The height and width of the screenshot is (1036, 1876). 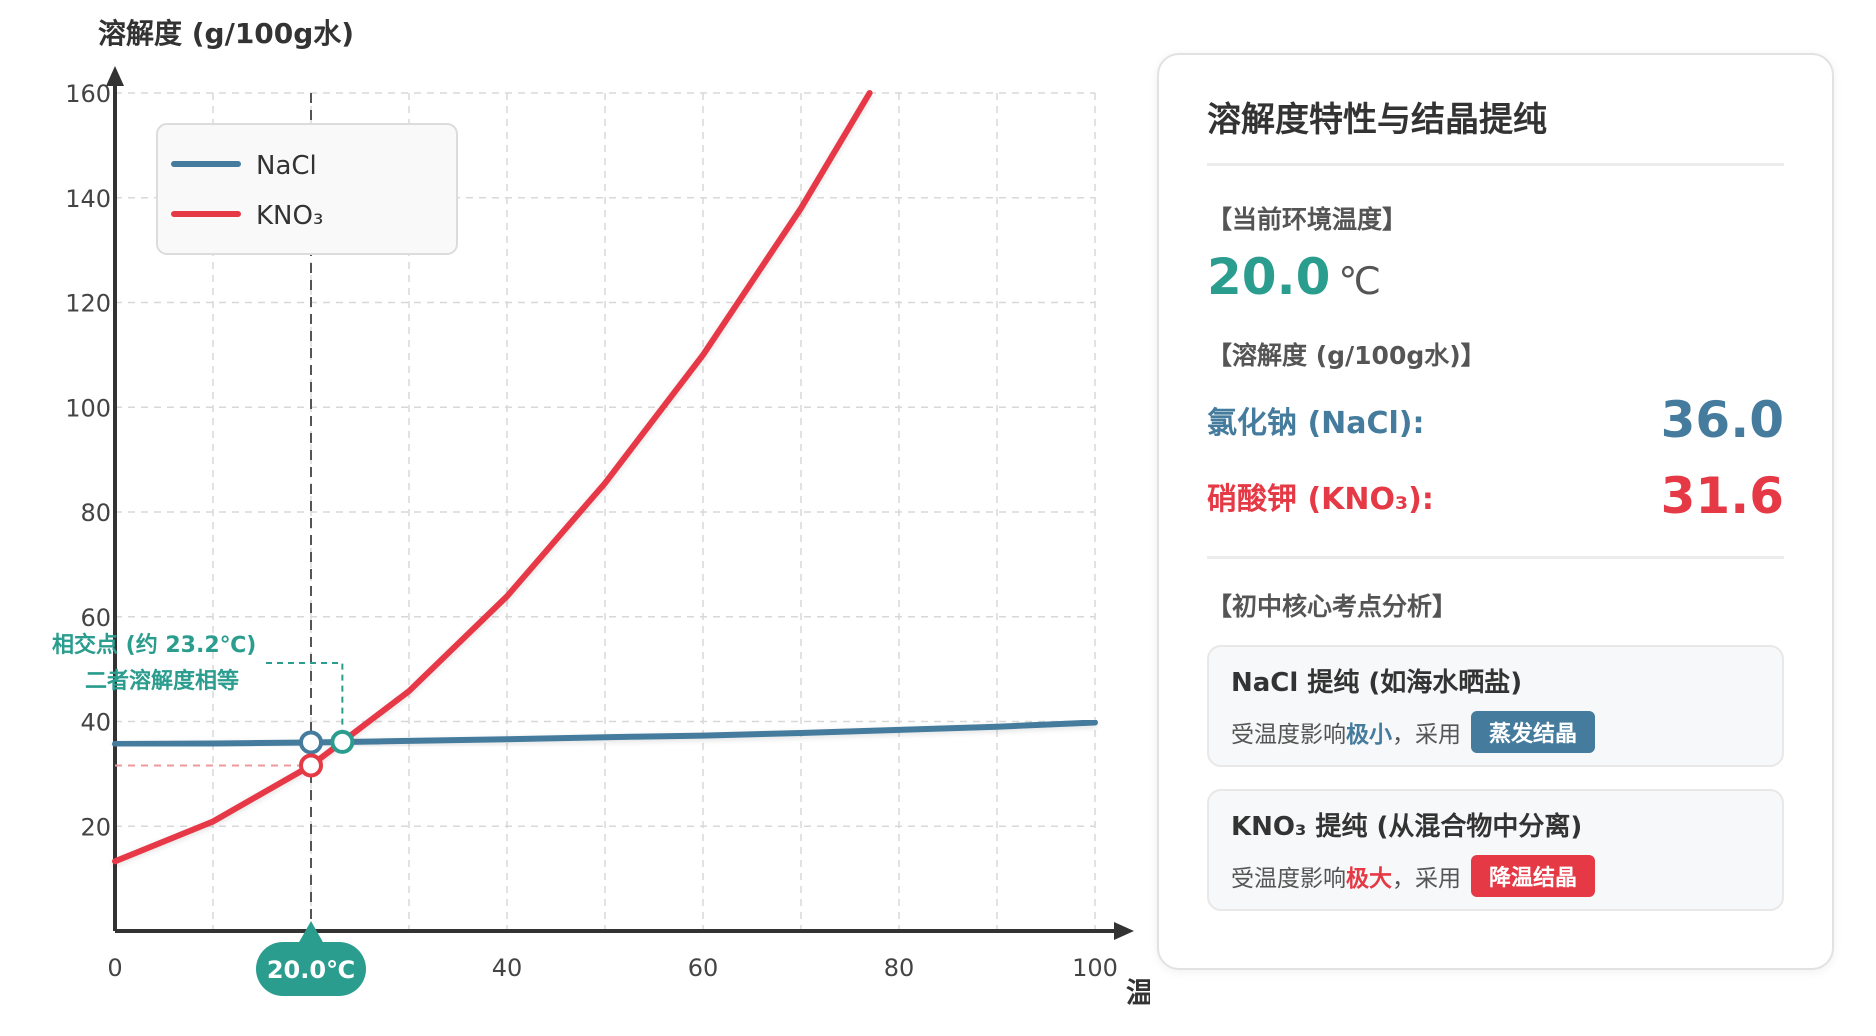 I want to click on y-tick-label: 80, so click(x=95, y=513).